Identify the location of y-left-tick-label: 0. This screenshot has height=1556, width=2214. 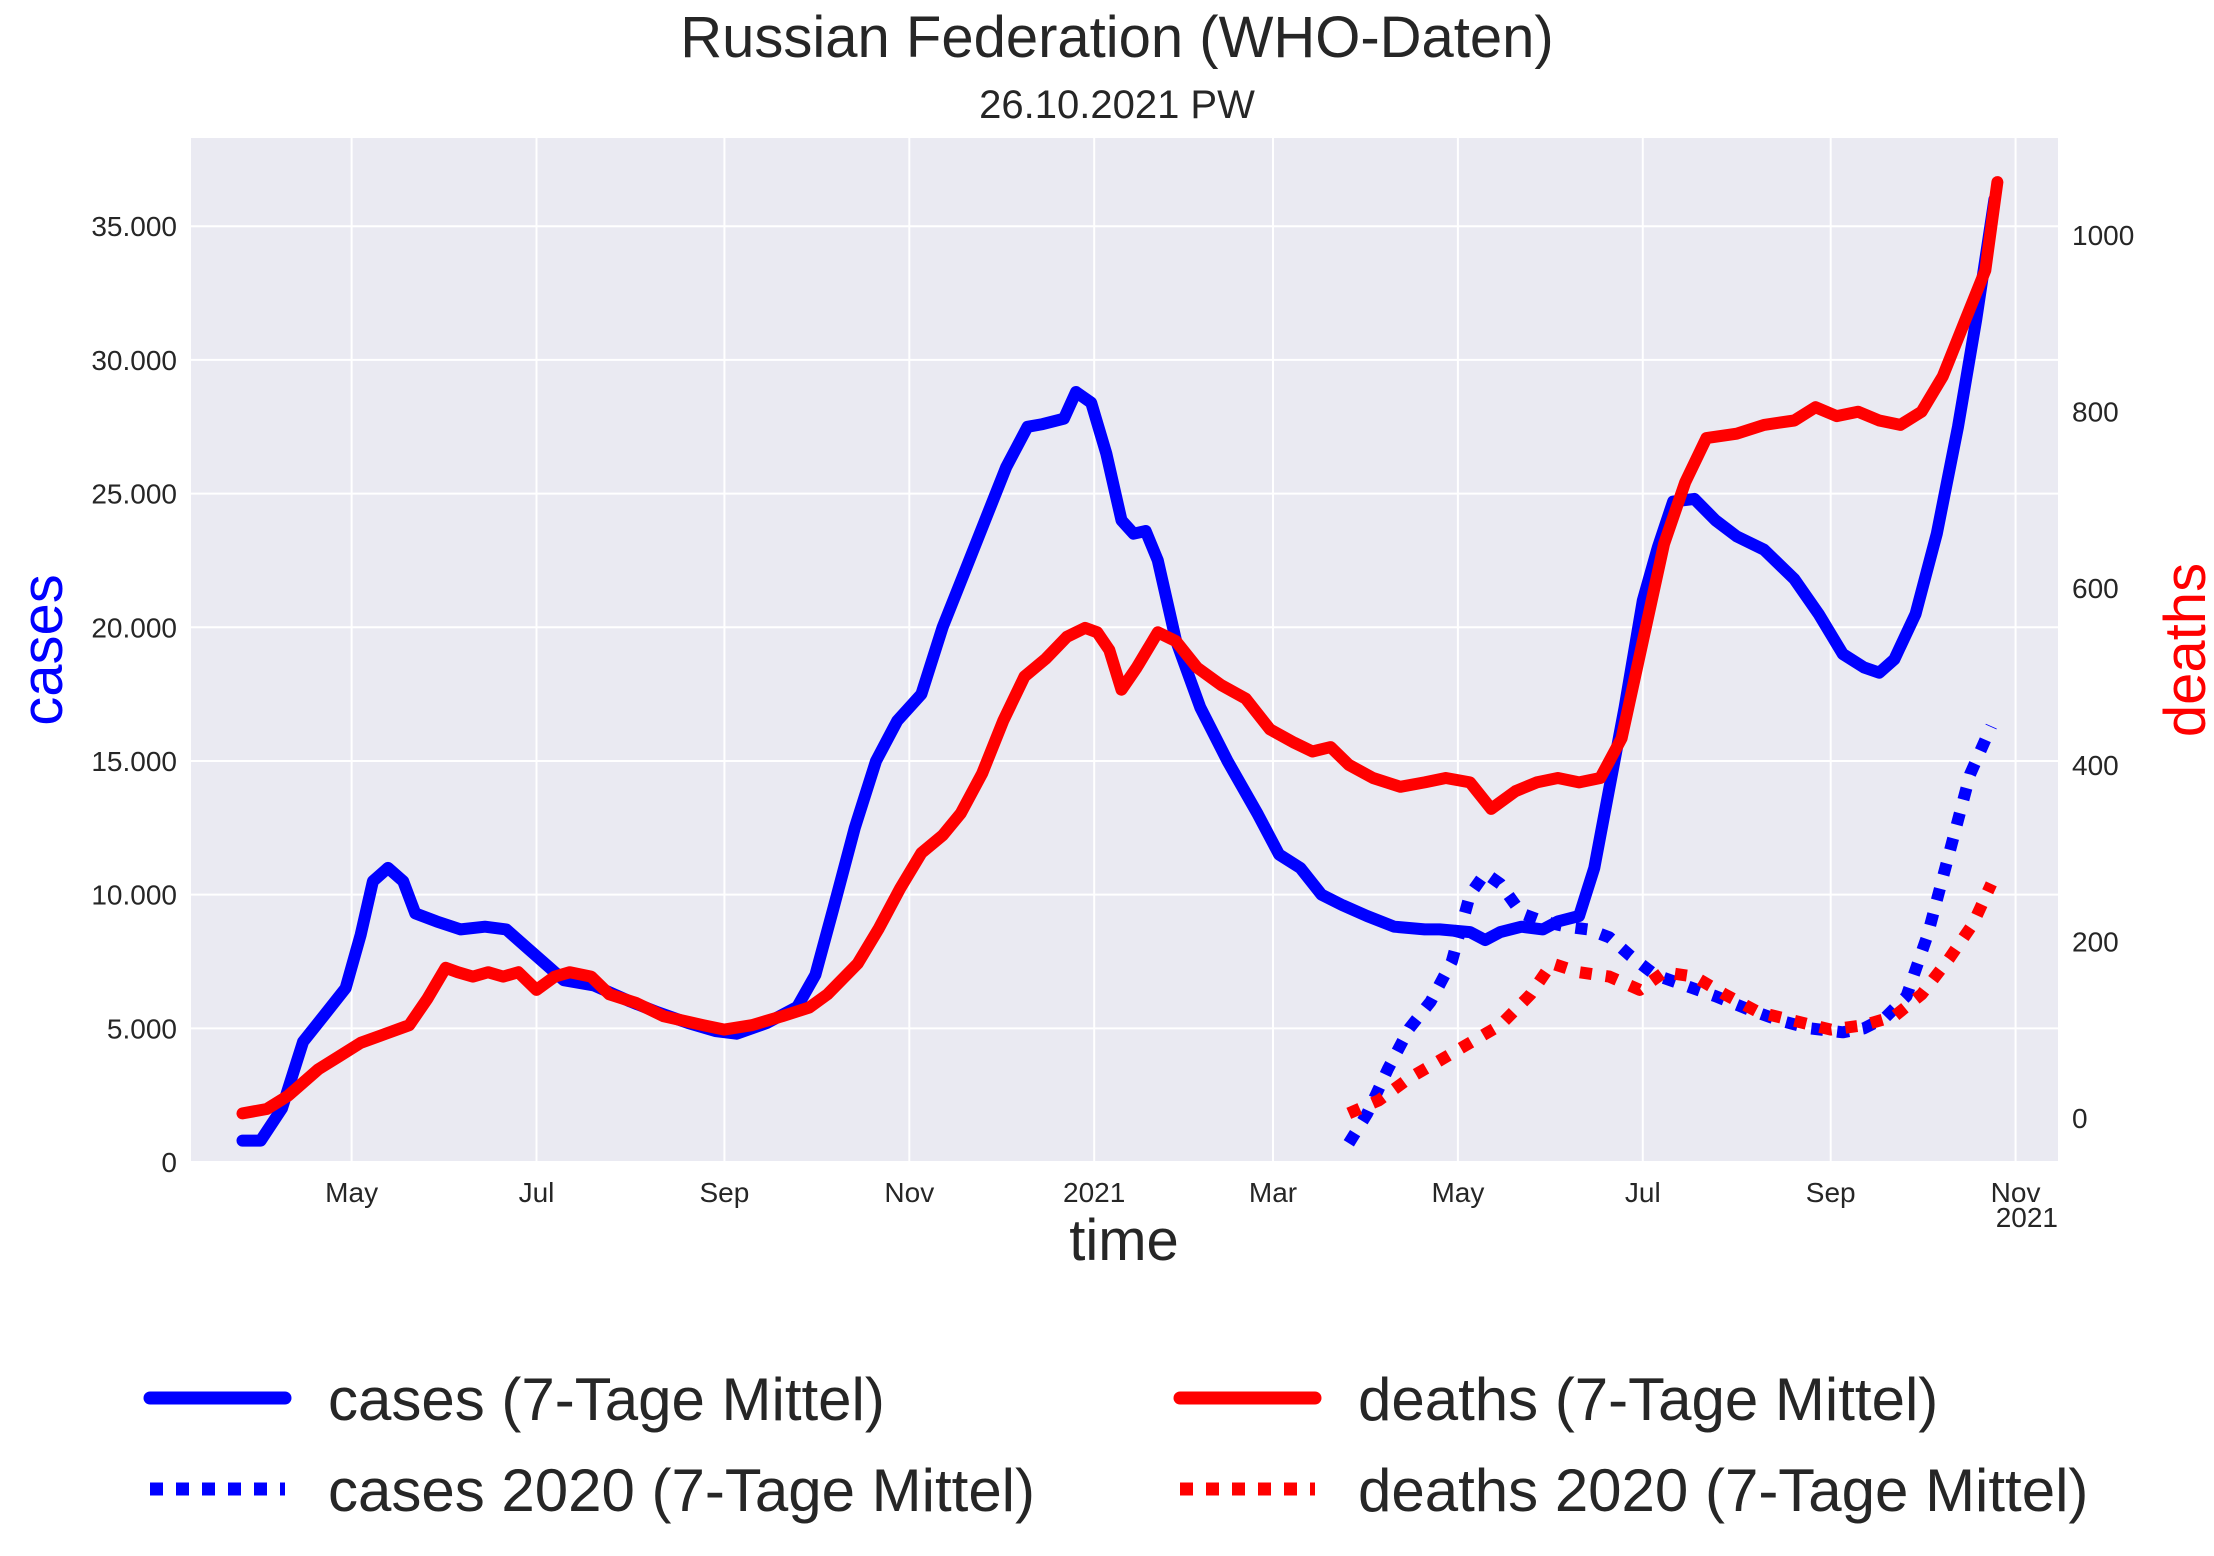
(169, 1162).